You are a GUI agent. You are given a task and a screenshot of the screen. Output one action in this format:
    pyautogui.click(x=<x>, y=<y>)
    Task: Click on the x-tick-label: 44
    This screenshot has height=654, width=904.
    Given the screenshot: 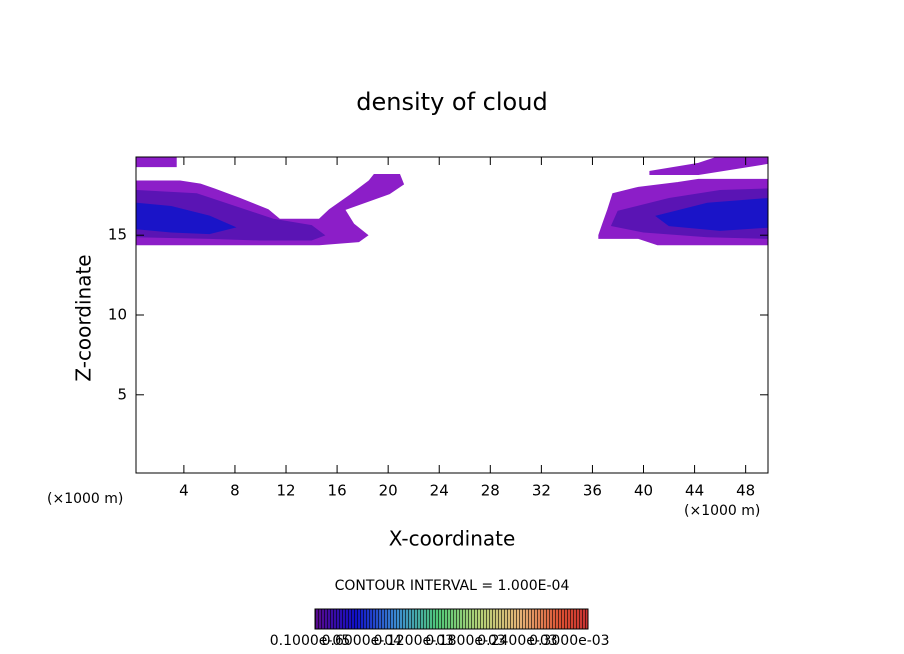 What is the action you would take?
    pyautogui.click(x=694, y=491)
    